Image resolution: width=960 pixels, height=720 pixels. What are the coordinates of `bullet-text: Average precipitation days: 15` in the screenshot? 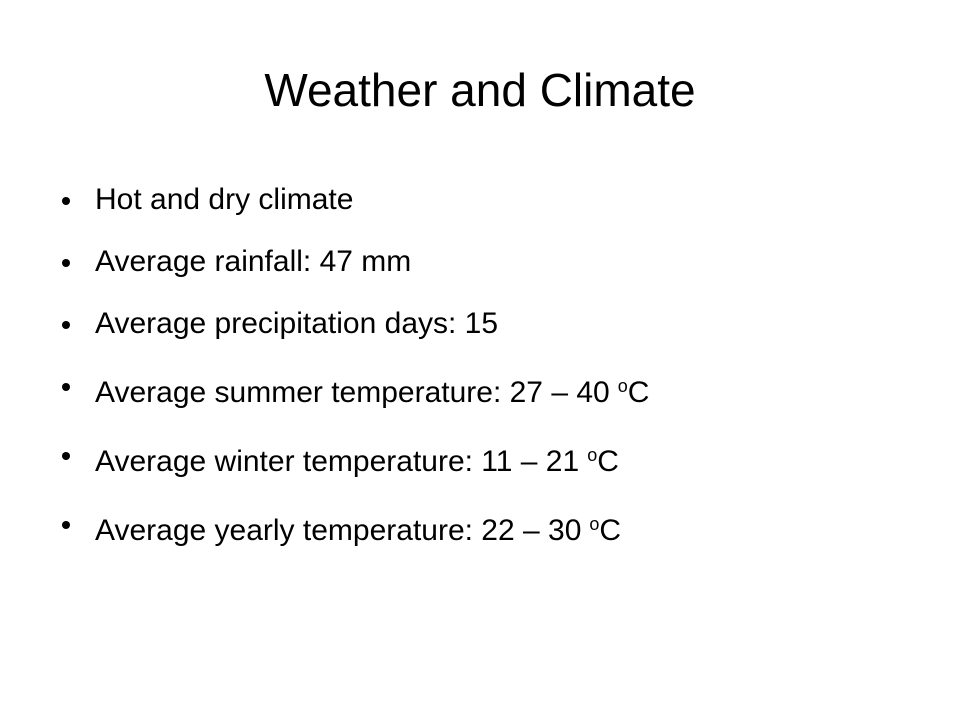 It's located at (297, 323).